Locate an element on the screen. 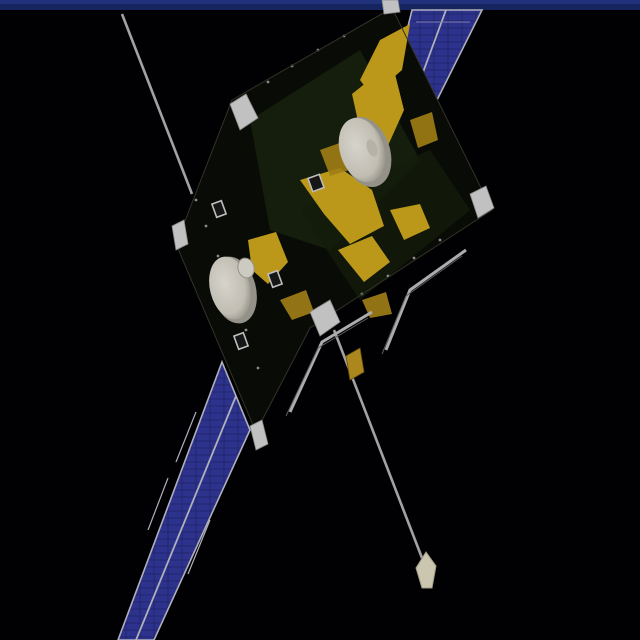 This screenshot has width=640, height=640. upper-boom is located at coordinates (157, 104).